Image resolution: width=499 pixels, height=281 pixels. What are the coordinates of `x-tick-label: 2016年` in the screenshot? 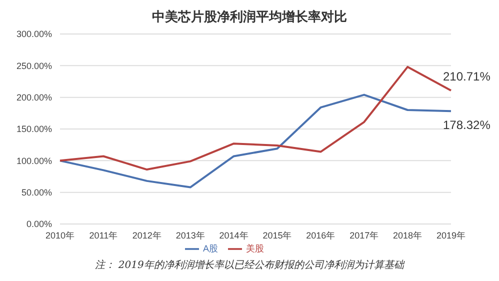 It's located at (321, 235).